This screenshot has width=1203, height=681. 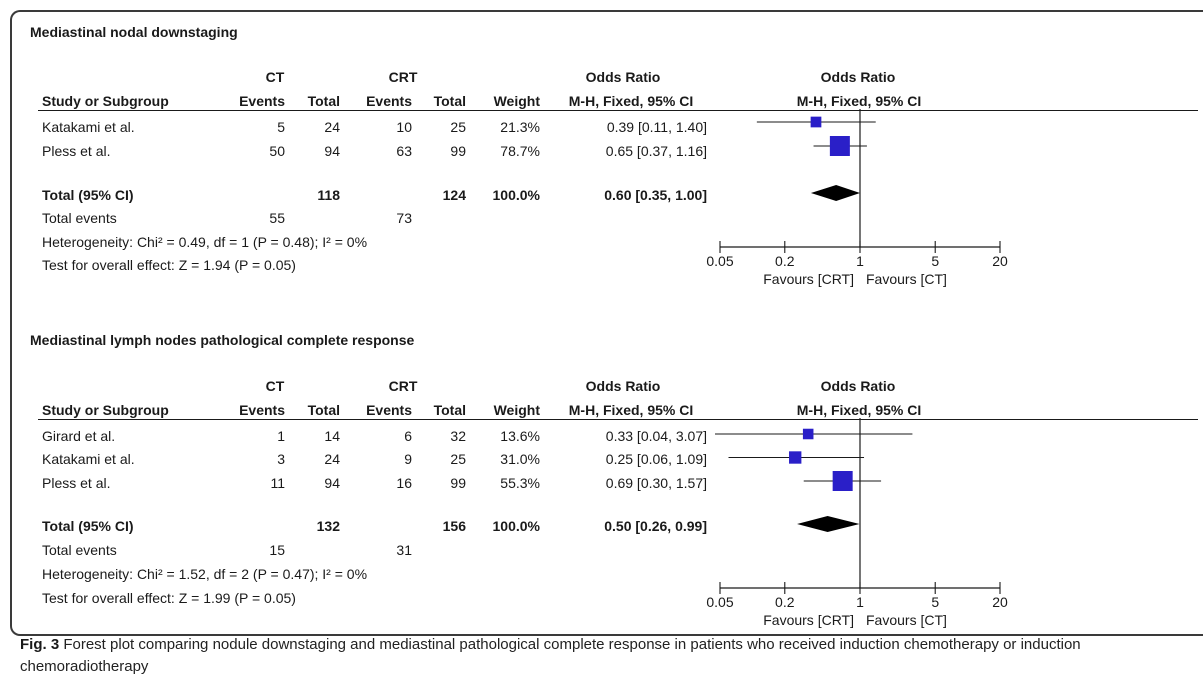 I want to click on table-cell-ci: 0.33 [0.04, 3.07], so click(x=656, y=436).